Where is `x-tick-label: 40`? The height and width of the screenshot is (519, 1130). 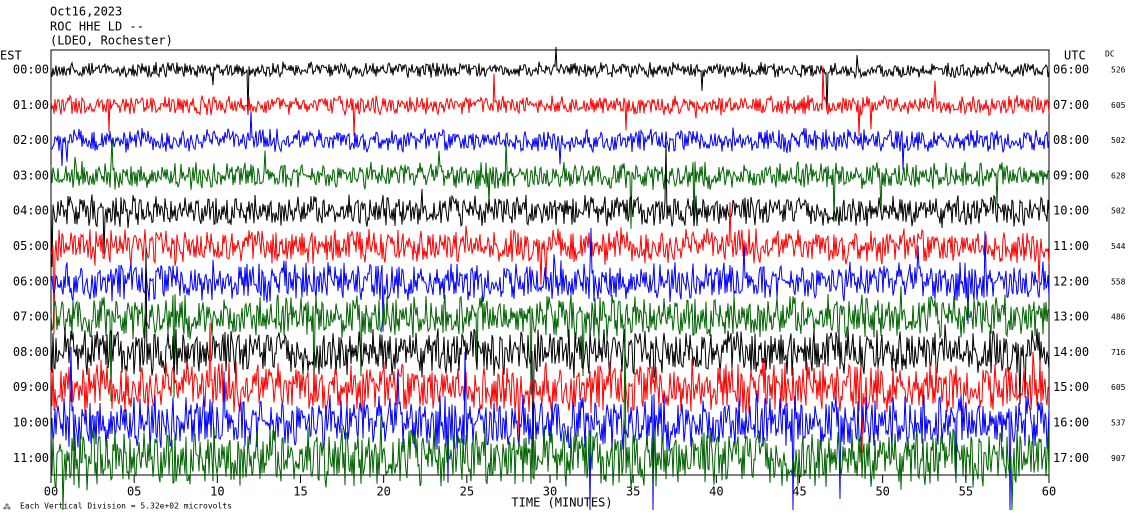
x-tick-label: 40 is located at coordinates (716, 492).